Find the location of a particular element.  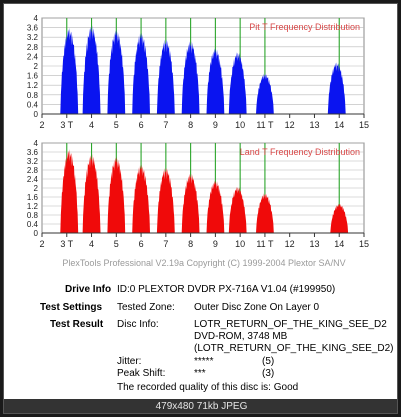

drive-info-label: Drive Info is located at coordinates (88, 289).